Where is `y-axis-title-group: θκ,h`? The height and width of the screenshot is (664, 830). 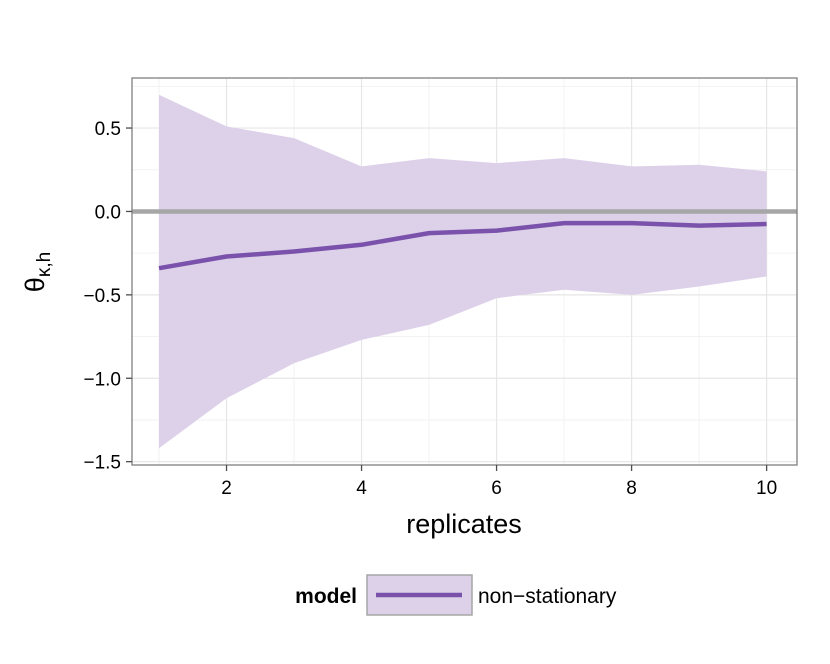 y-axis-title-group: θκ,h is located at coordinates (37, 272).